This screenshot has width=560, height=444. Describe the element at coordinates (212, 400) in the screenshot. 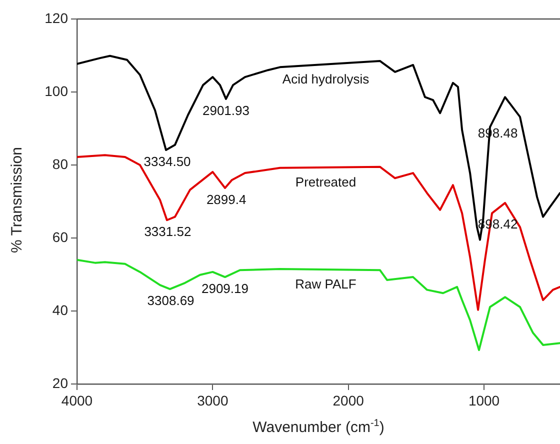

I see `x-tick-label: 3000` at that location.